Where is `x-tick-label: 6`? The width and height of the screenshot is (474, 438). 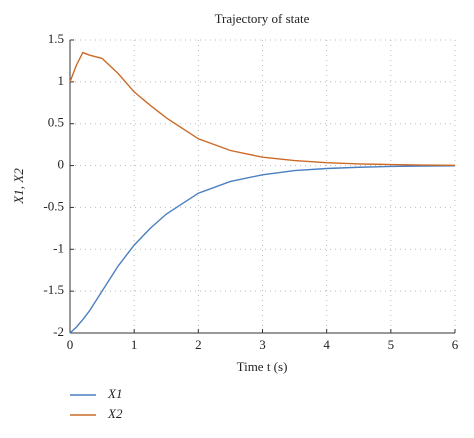 x-tick-label: 6 is located at coordinates (455, 344).